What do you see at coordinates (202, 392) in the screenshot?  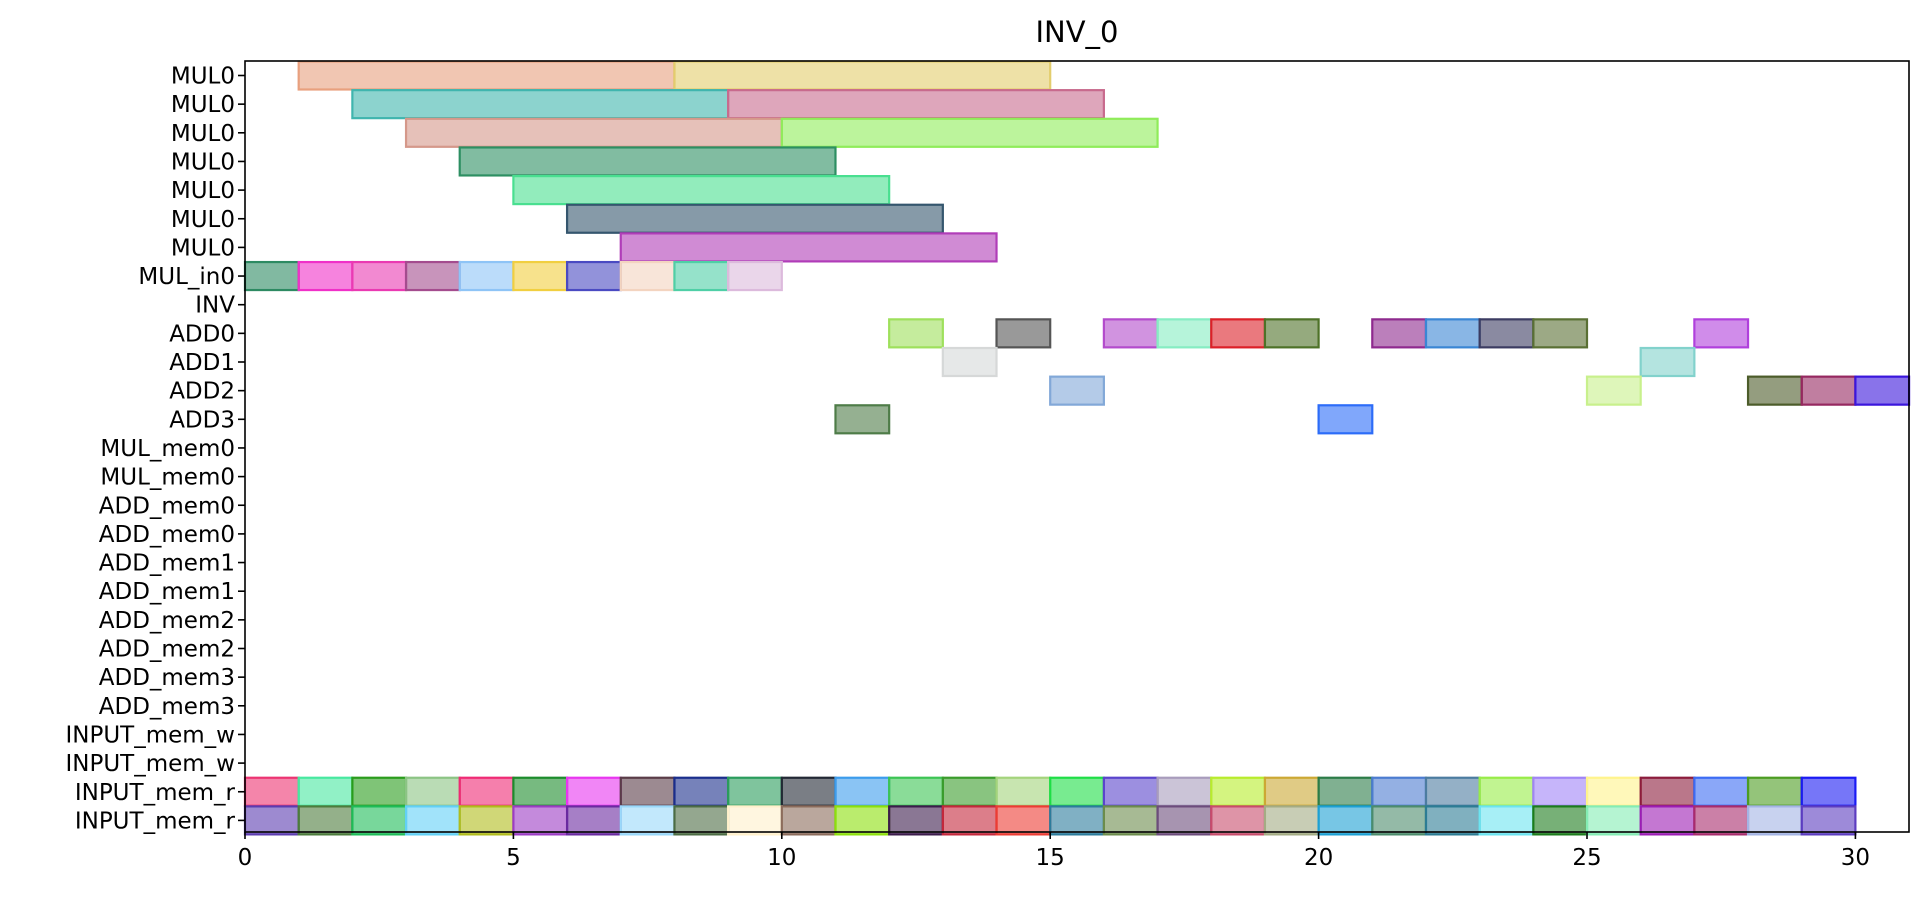 I see `y-tick-label: ADD2` at bounding box center [202, 392].